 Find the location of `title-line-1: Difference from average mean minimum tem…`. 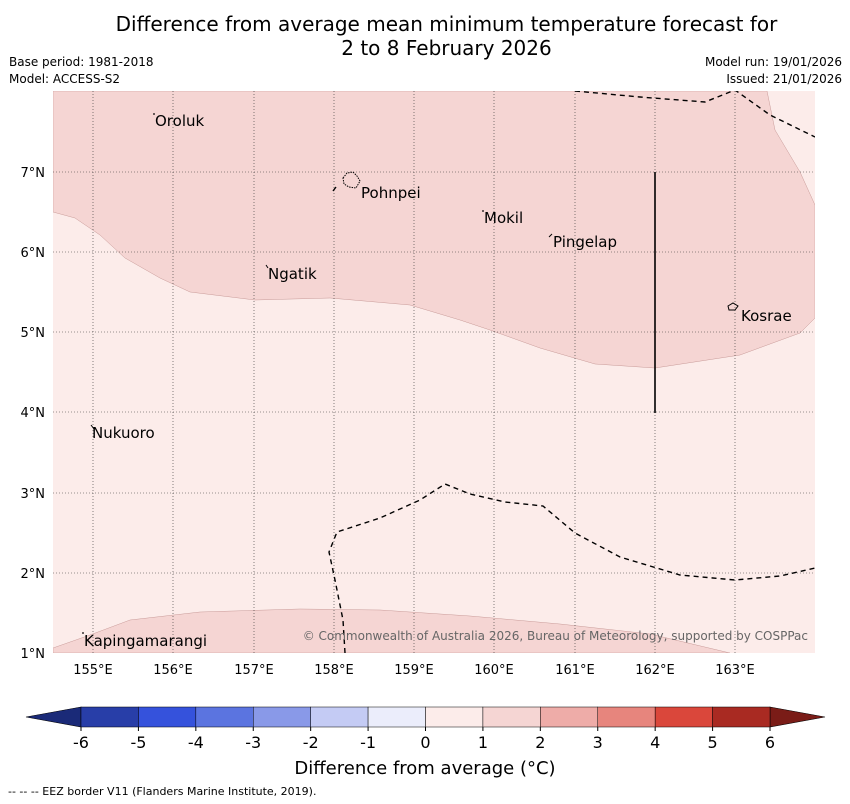

title-line-1: Difference from average mean minimum tem… is located at coordinates (446, 24).